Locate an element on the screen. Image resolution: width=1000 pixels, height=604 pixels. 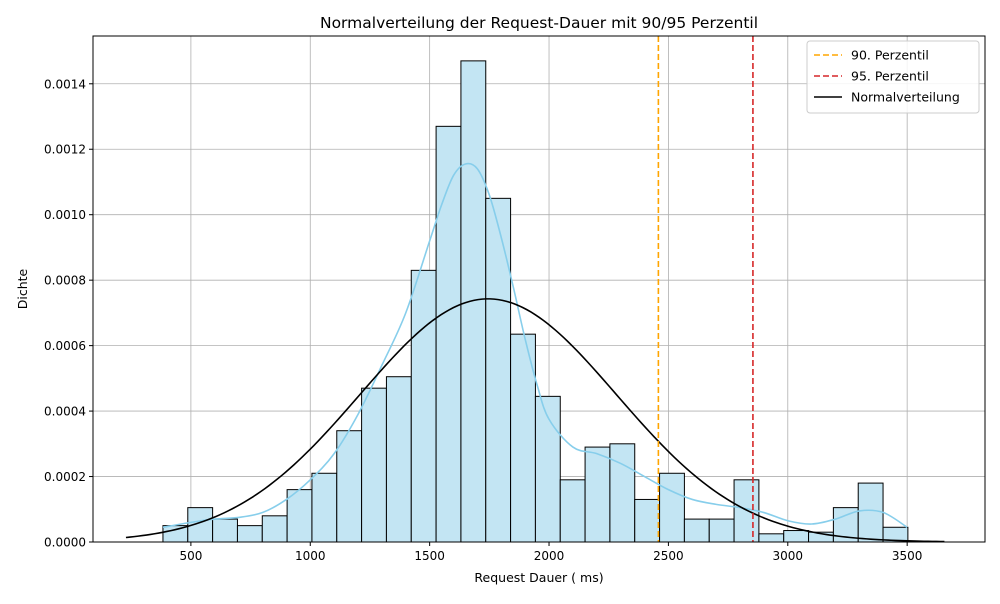
y-tick-label: 0.0008 is located at coordinates (65, 281).